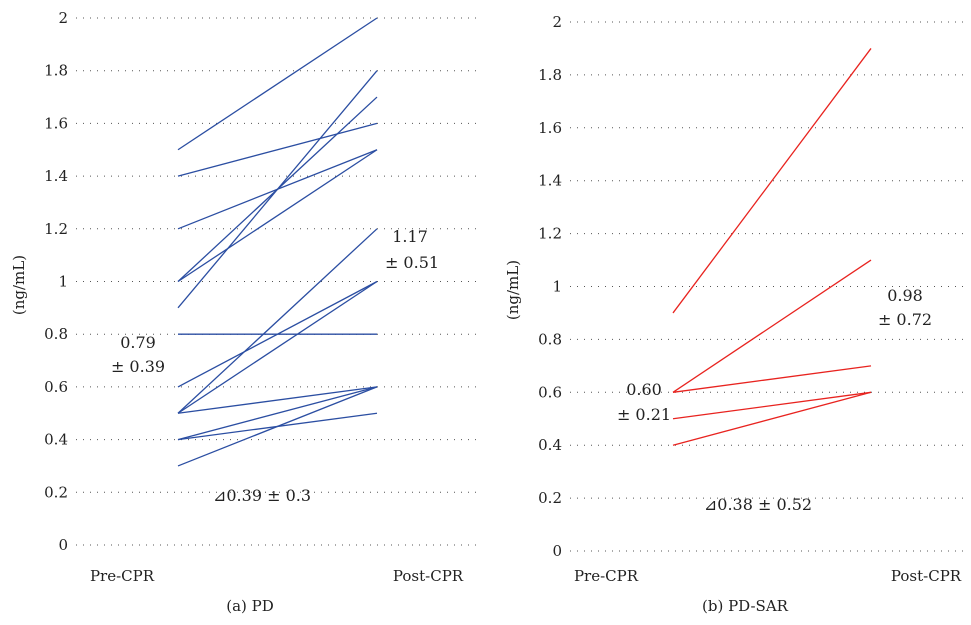 The height and width of the screenshot is (625, 971). What do you see at coordinates (758, 504) in the screenshot?
I see `delta-label: ⊿0.38 ± 0.52` at bounding box center [758, 504].